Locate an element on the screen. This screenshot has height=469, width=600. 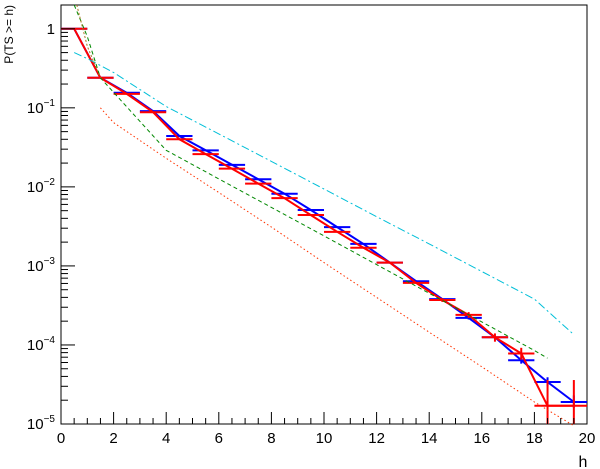
y-tick-label: 1 is located at coordinates (51, 29).